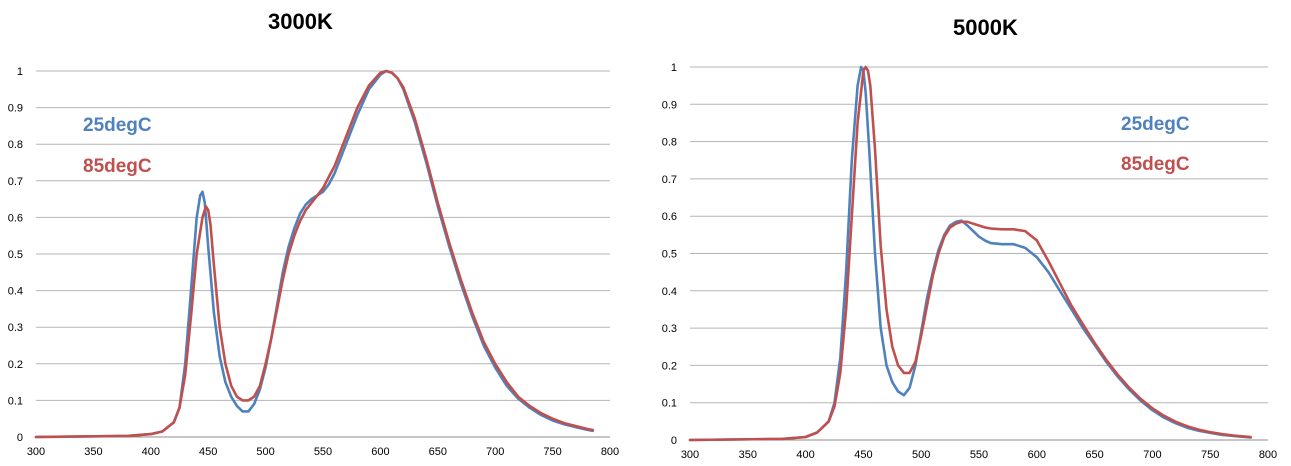 The height and width of the screenshot is (466, 1291). What do you see at coordinates (300, 21) in the screenshot?
I see `chart-title-3000k: 3000K` at bounding box center [300, 21].